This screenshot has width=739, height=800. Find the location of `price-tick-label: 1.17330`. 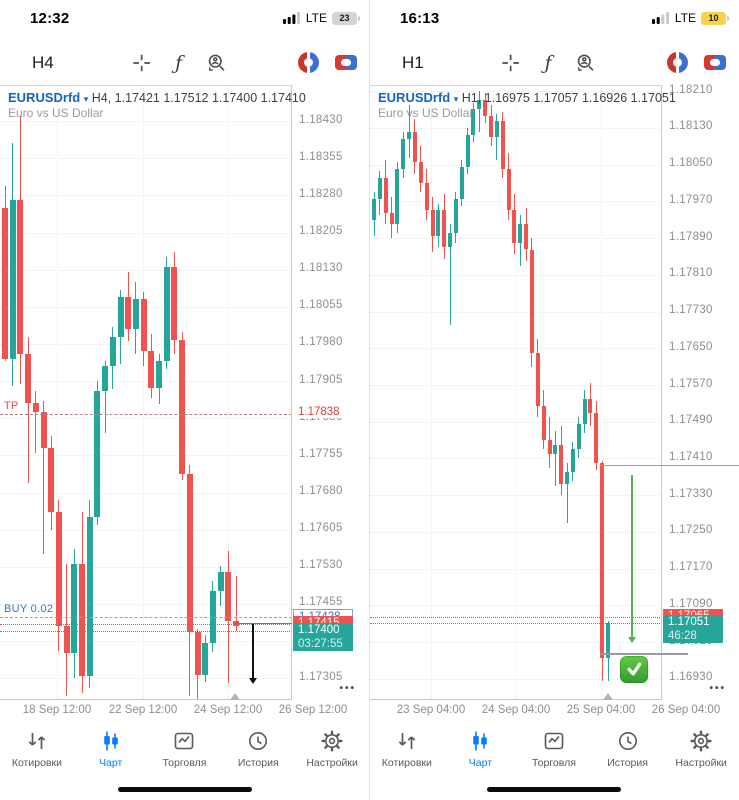

price-tick-label: 1.17330 is located at coordinates (691, 493).